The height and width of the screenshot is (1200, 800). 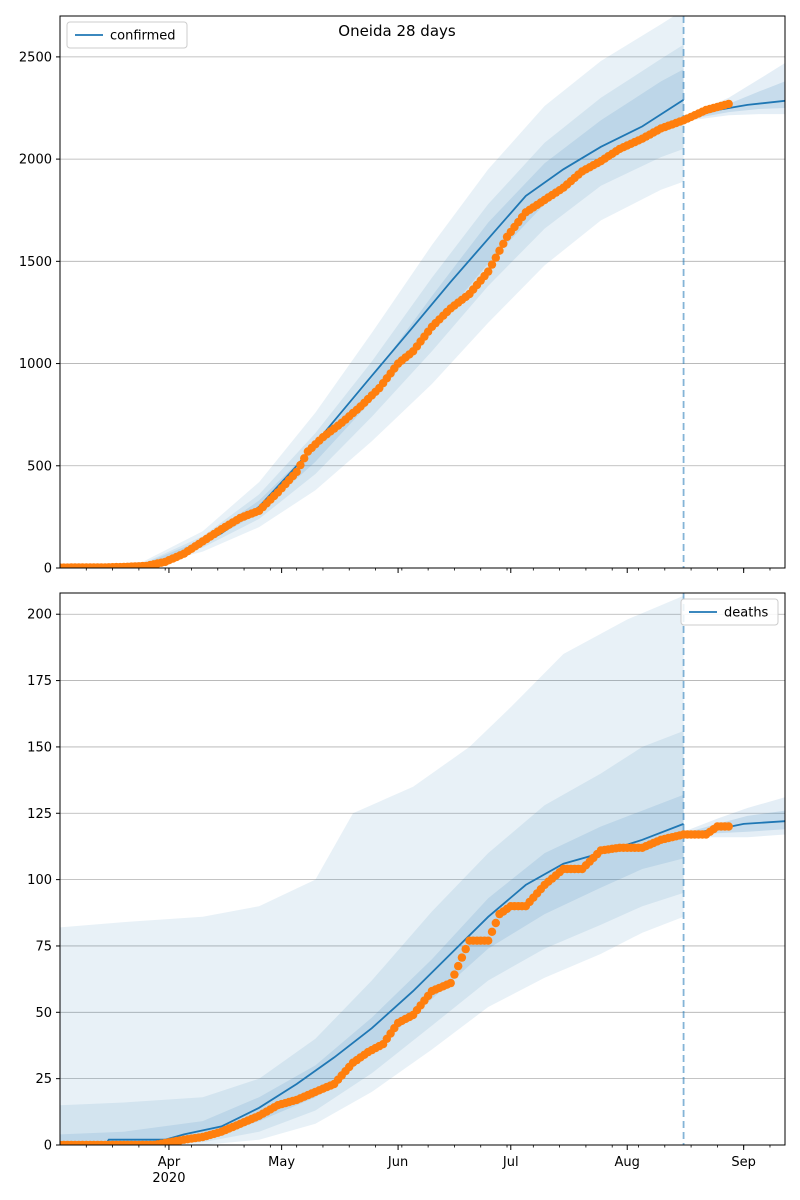 What do you see at coordinates (510, 1162) in the screenshot?
I see `x-tick-label: Jul` at bounding box center [510, 1162].